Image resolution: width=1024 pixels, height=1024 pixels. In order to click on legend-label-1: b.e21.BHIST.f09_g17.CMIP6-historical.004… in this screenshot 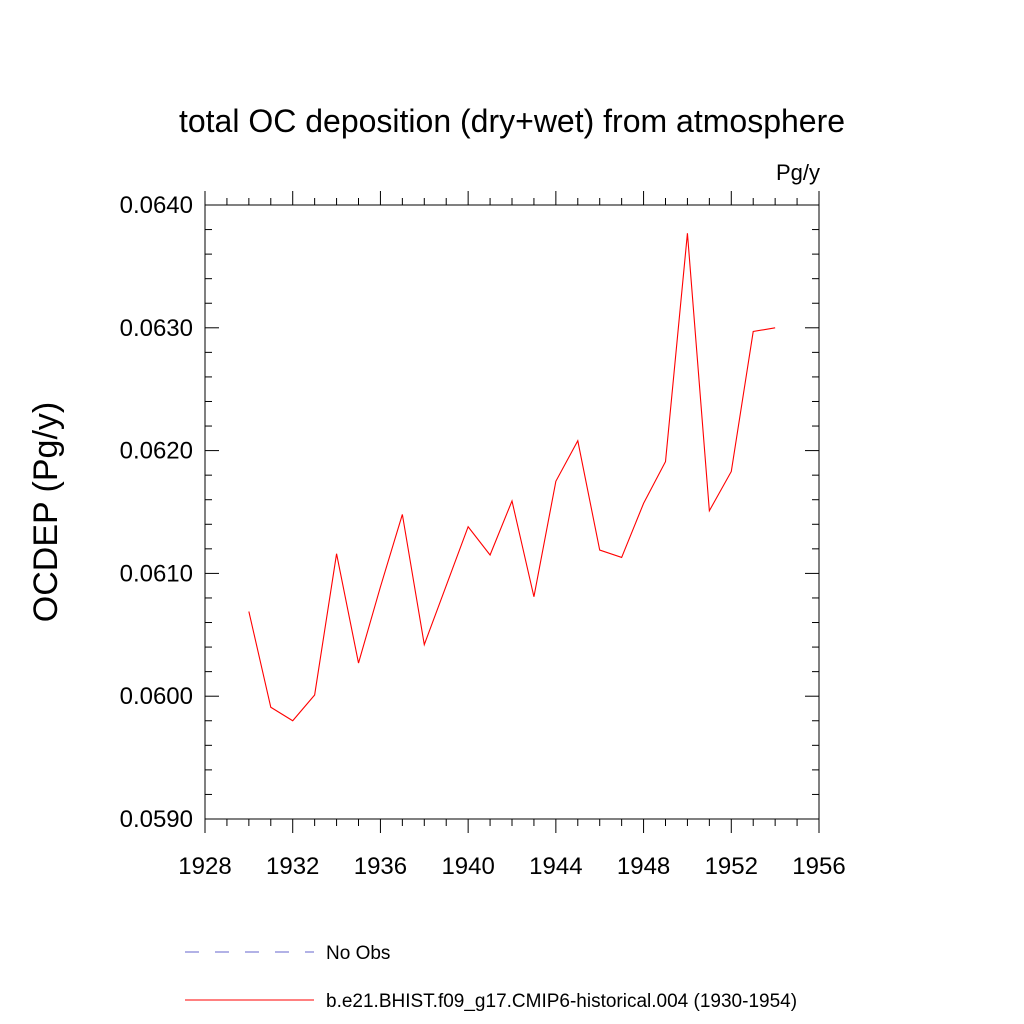, I will do `click(561, 1001)`.